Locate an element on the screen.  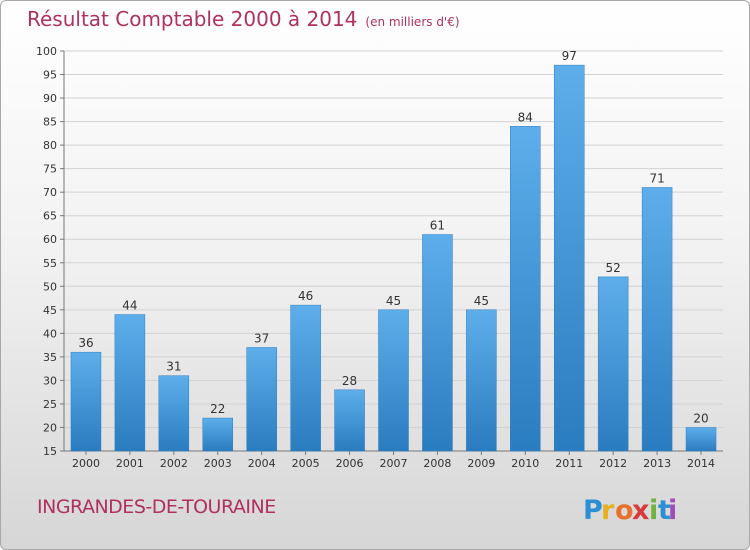
chart-subtitle: (en milliers d'€) is located at coordinates (412, 22).